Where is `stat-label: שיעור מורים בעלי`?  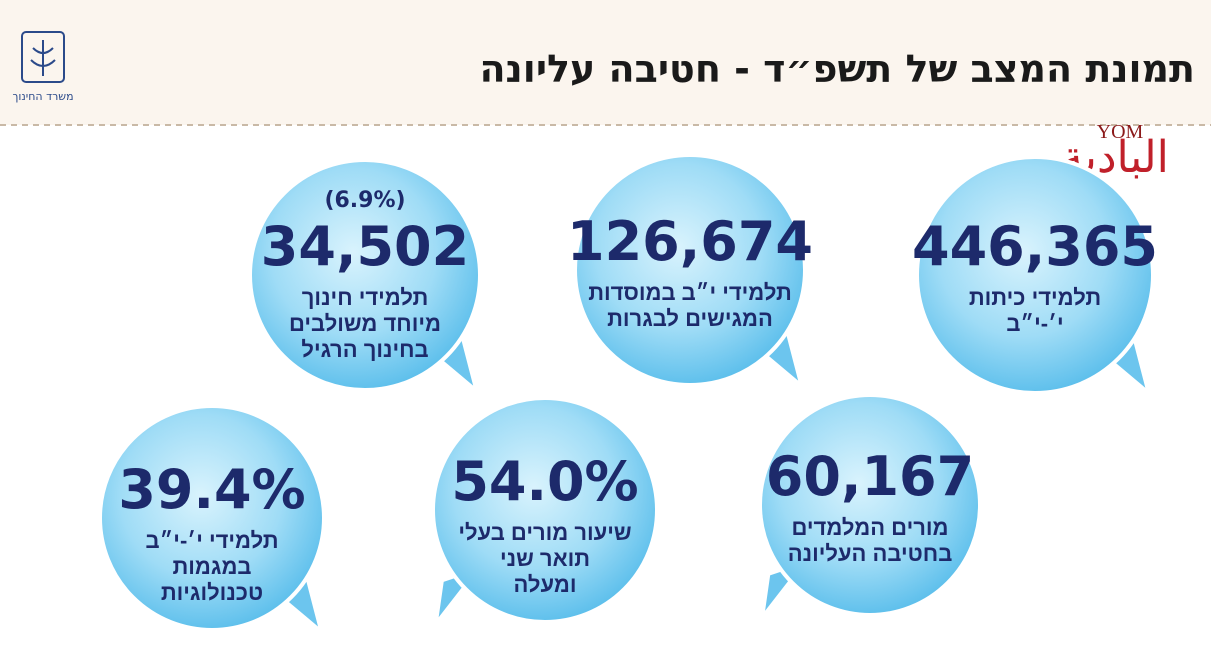
stat-label: שיעור מורים בעלי is located at coordinates (544, 532).